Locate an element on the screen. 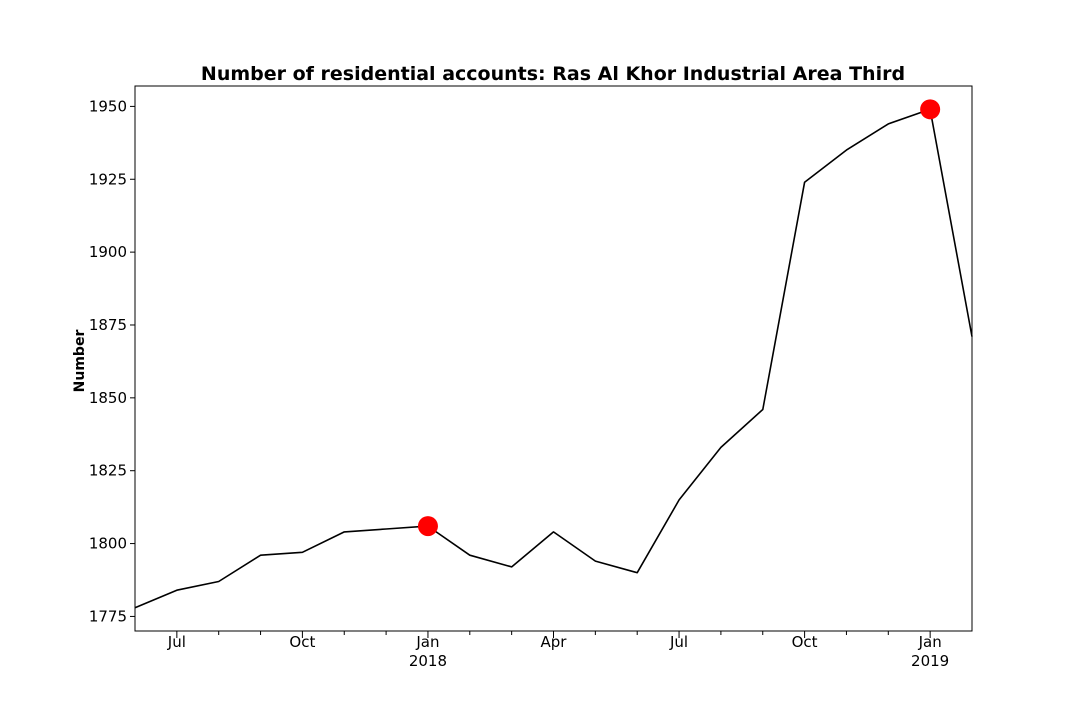 The height and width of the screenshot is (720, 1080). x-tick-year-label: 2018 is located at coordinates (428, 661).